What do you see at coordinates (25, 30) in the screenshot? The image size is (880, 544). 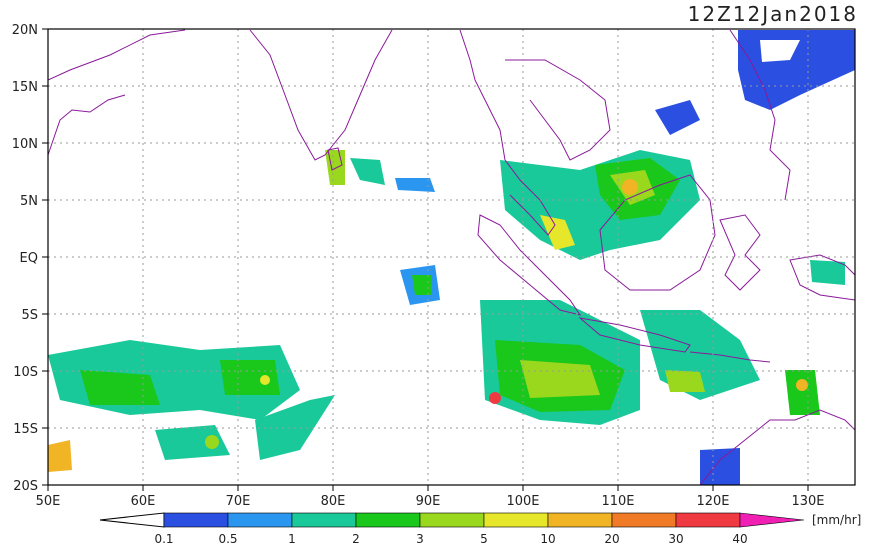 I see `lat-label: 20N` at bounding box center [25, 30].